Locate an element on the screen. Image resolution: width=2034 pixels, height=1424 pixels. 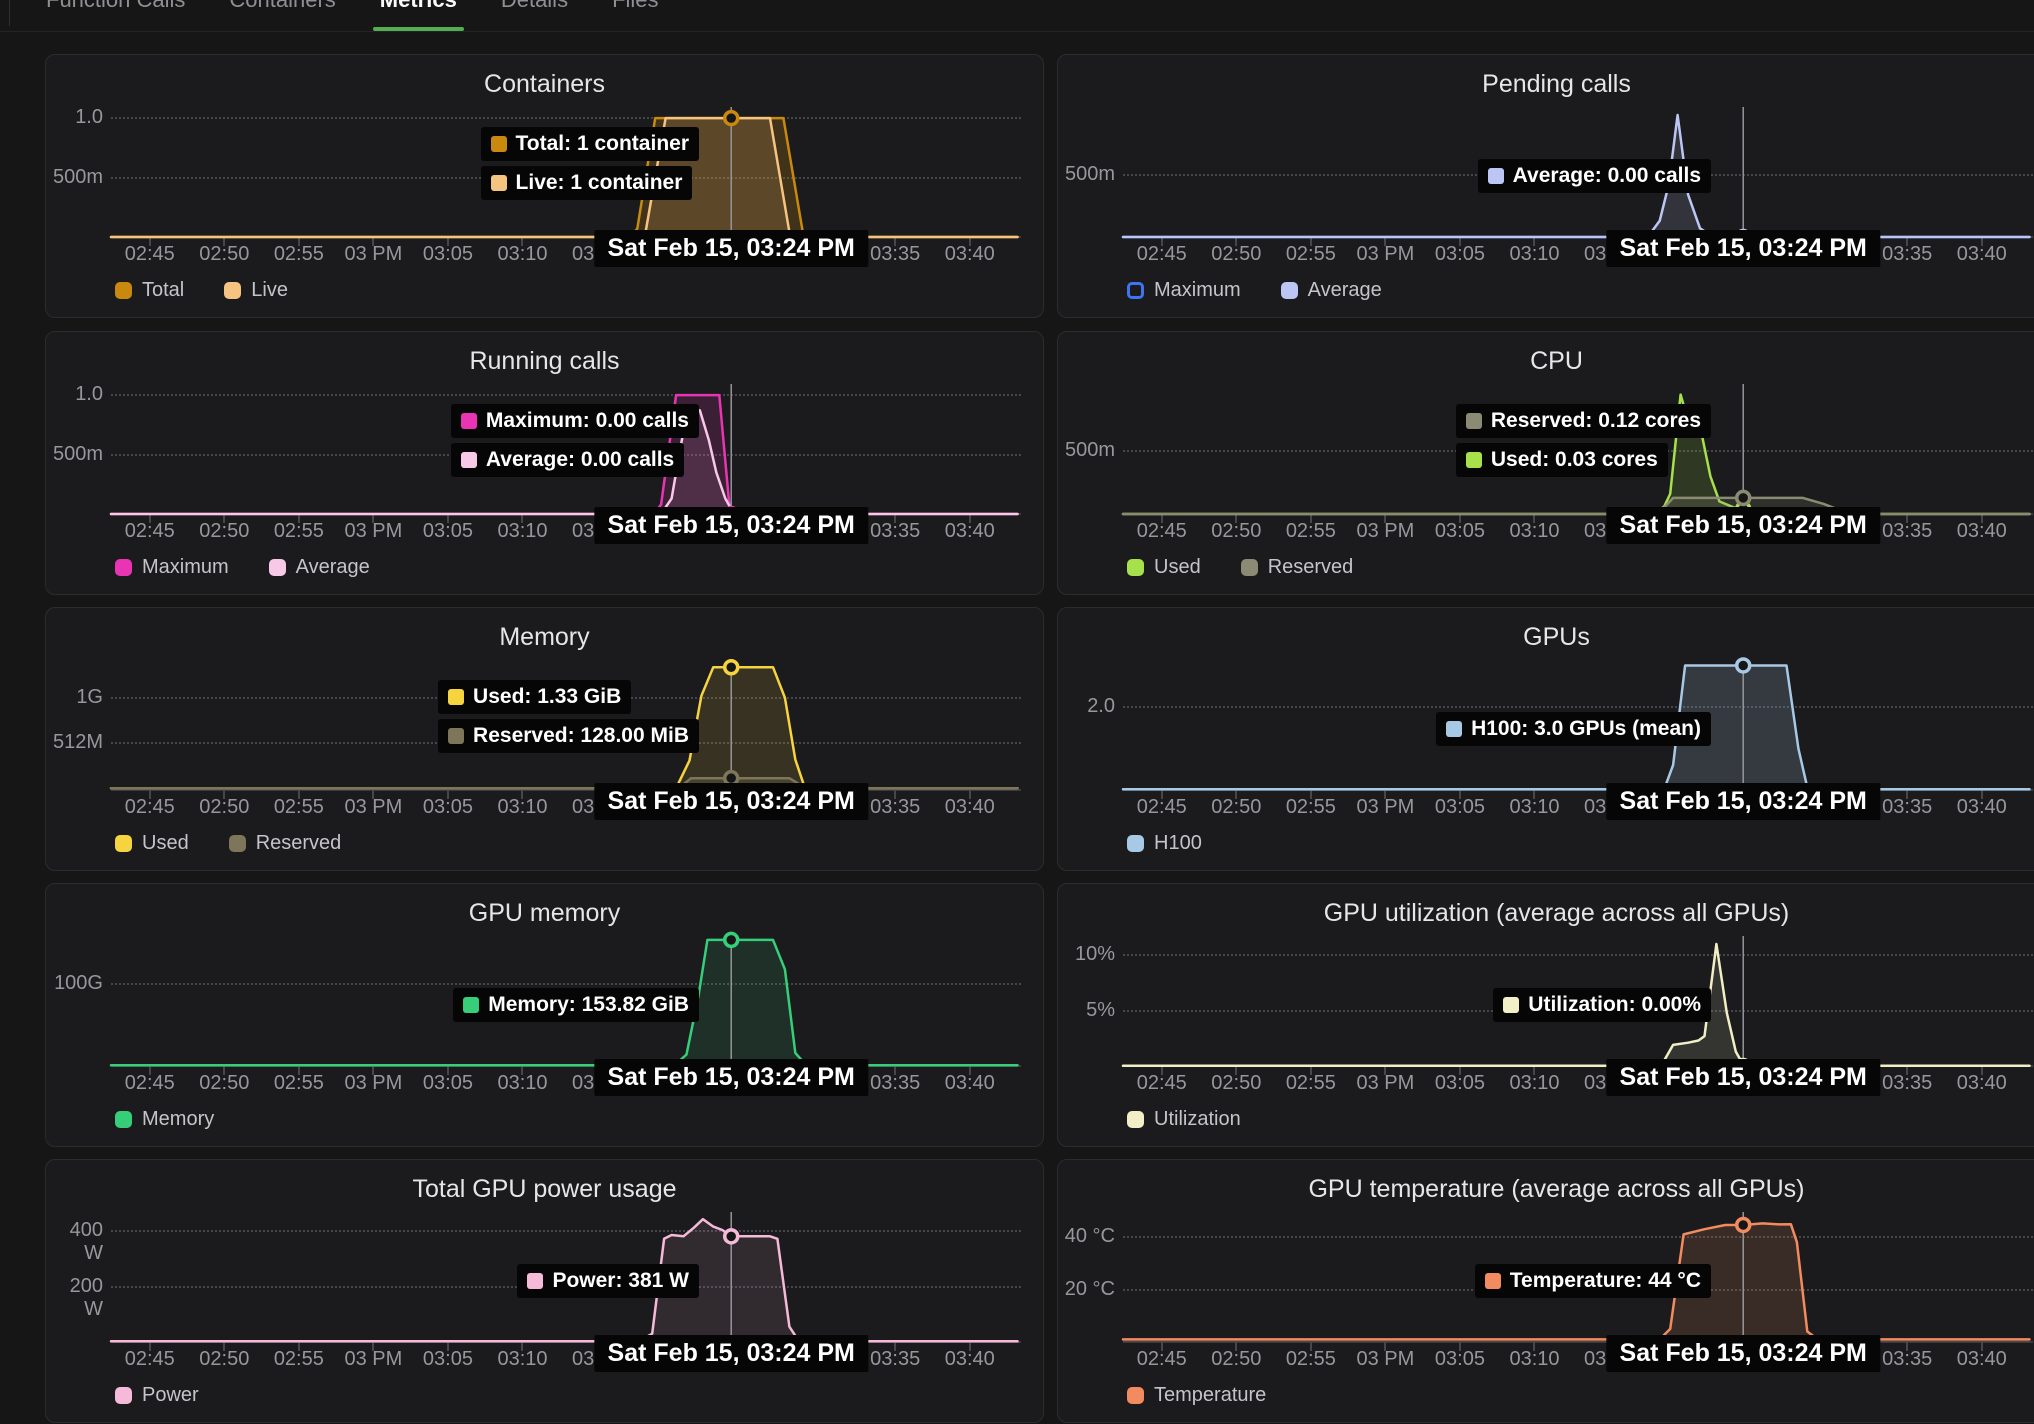
tab-bar-left-edge is located at coordinates (9, 13).